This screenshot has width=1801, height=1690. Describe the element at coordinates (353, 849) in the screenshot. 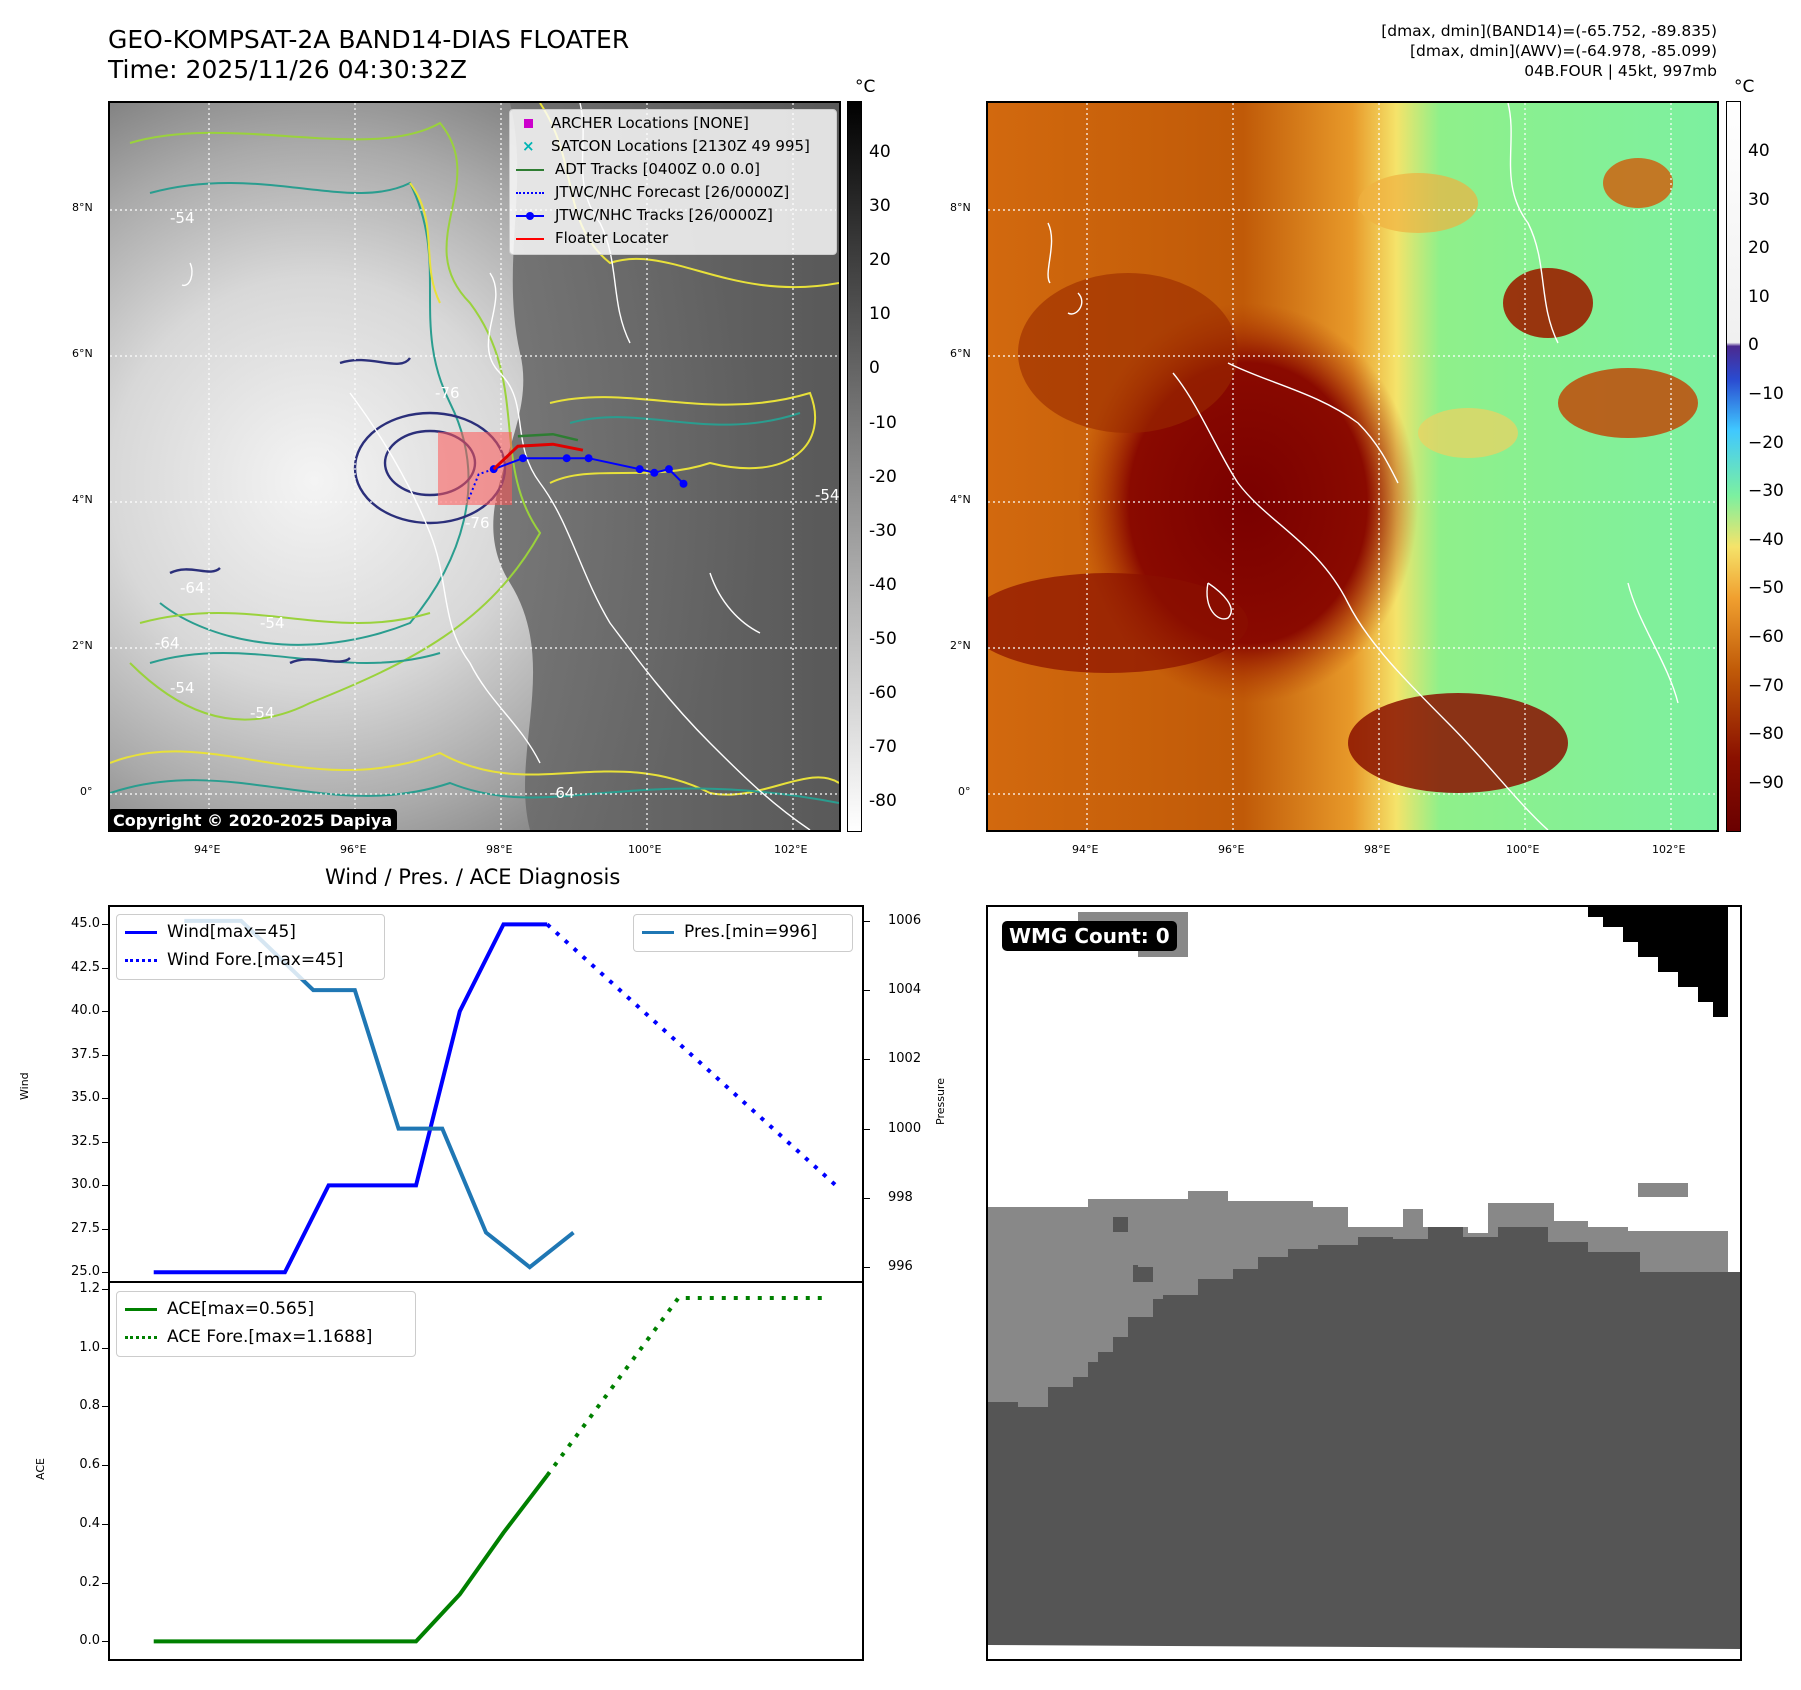

I see `lon-label: 96°E` at that location.